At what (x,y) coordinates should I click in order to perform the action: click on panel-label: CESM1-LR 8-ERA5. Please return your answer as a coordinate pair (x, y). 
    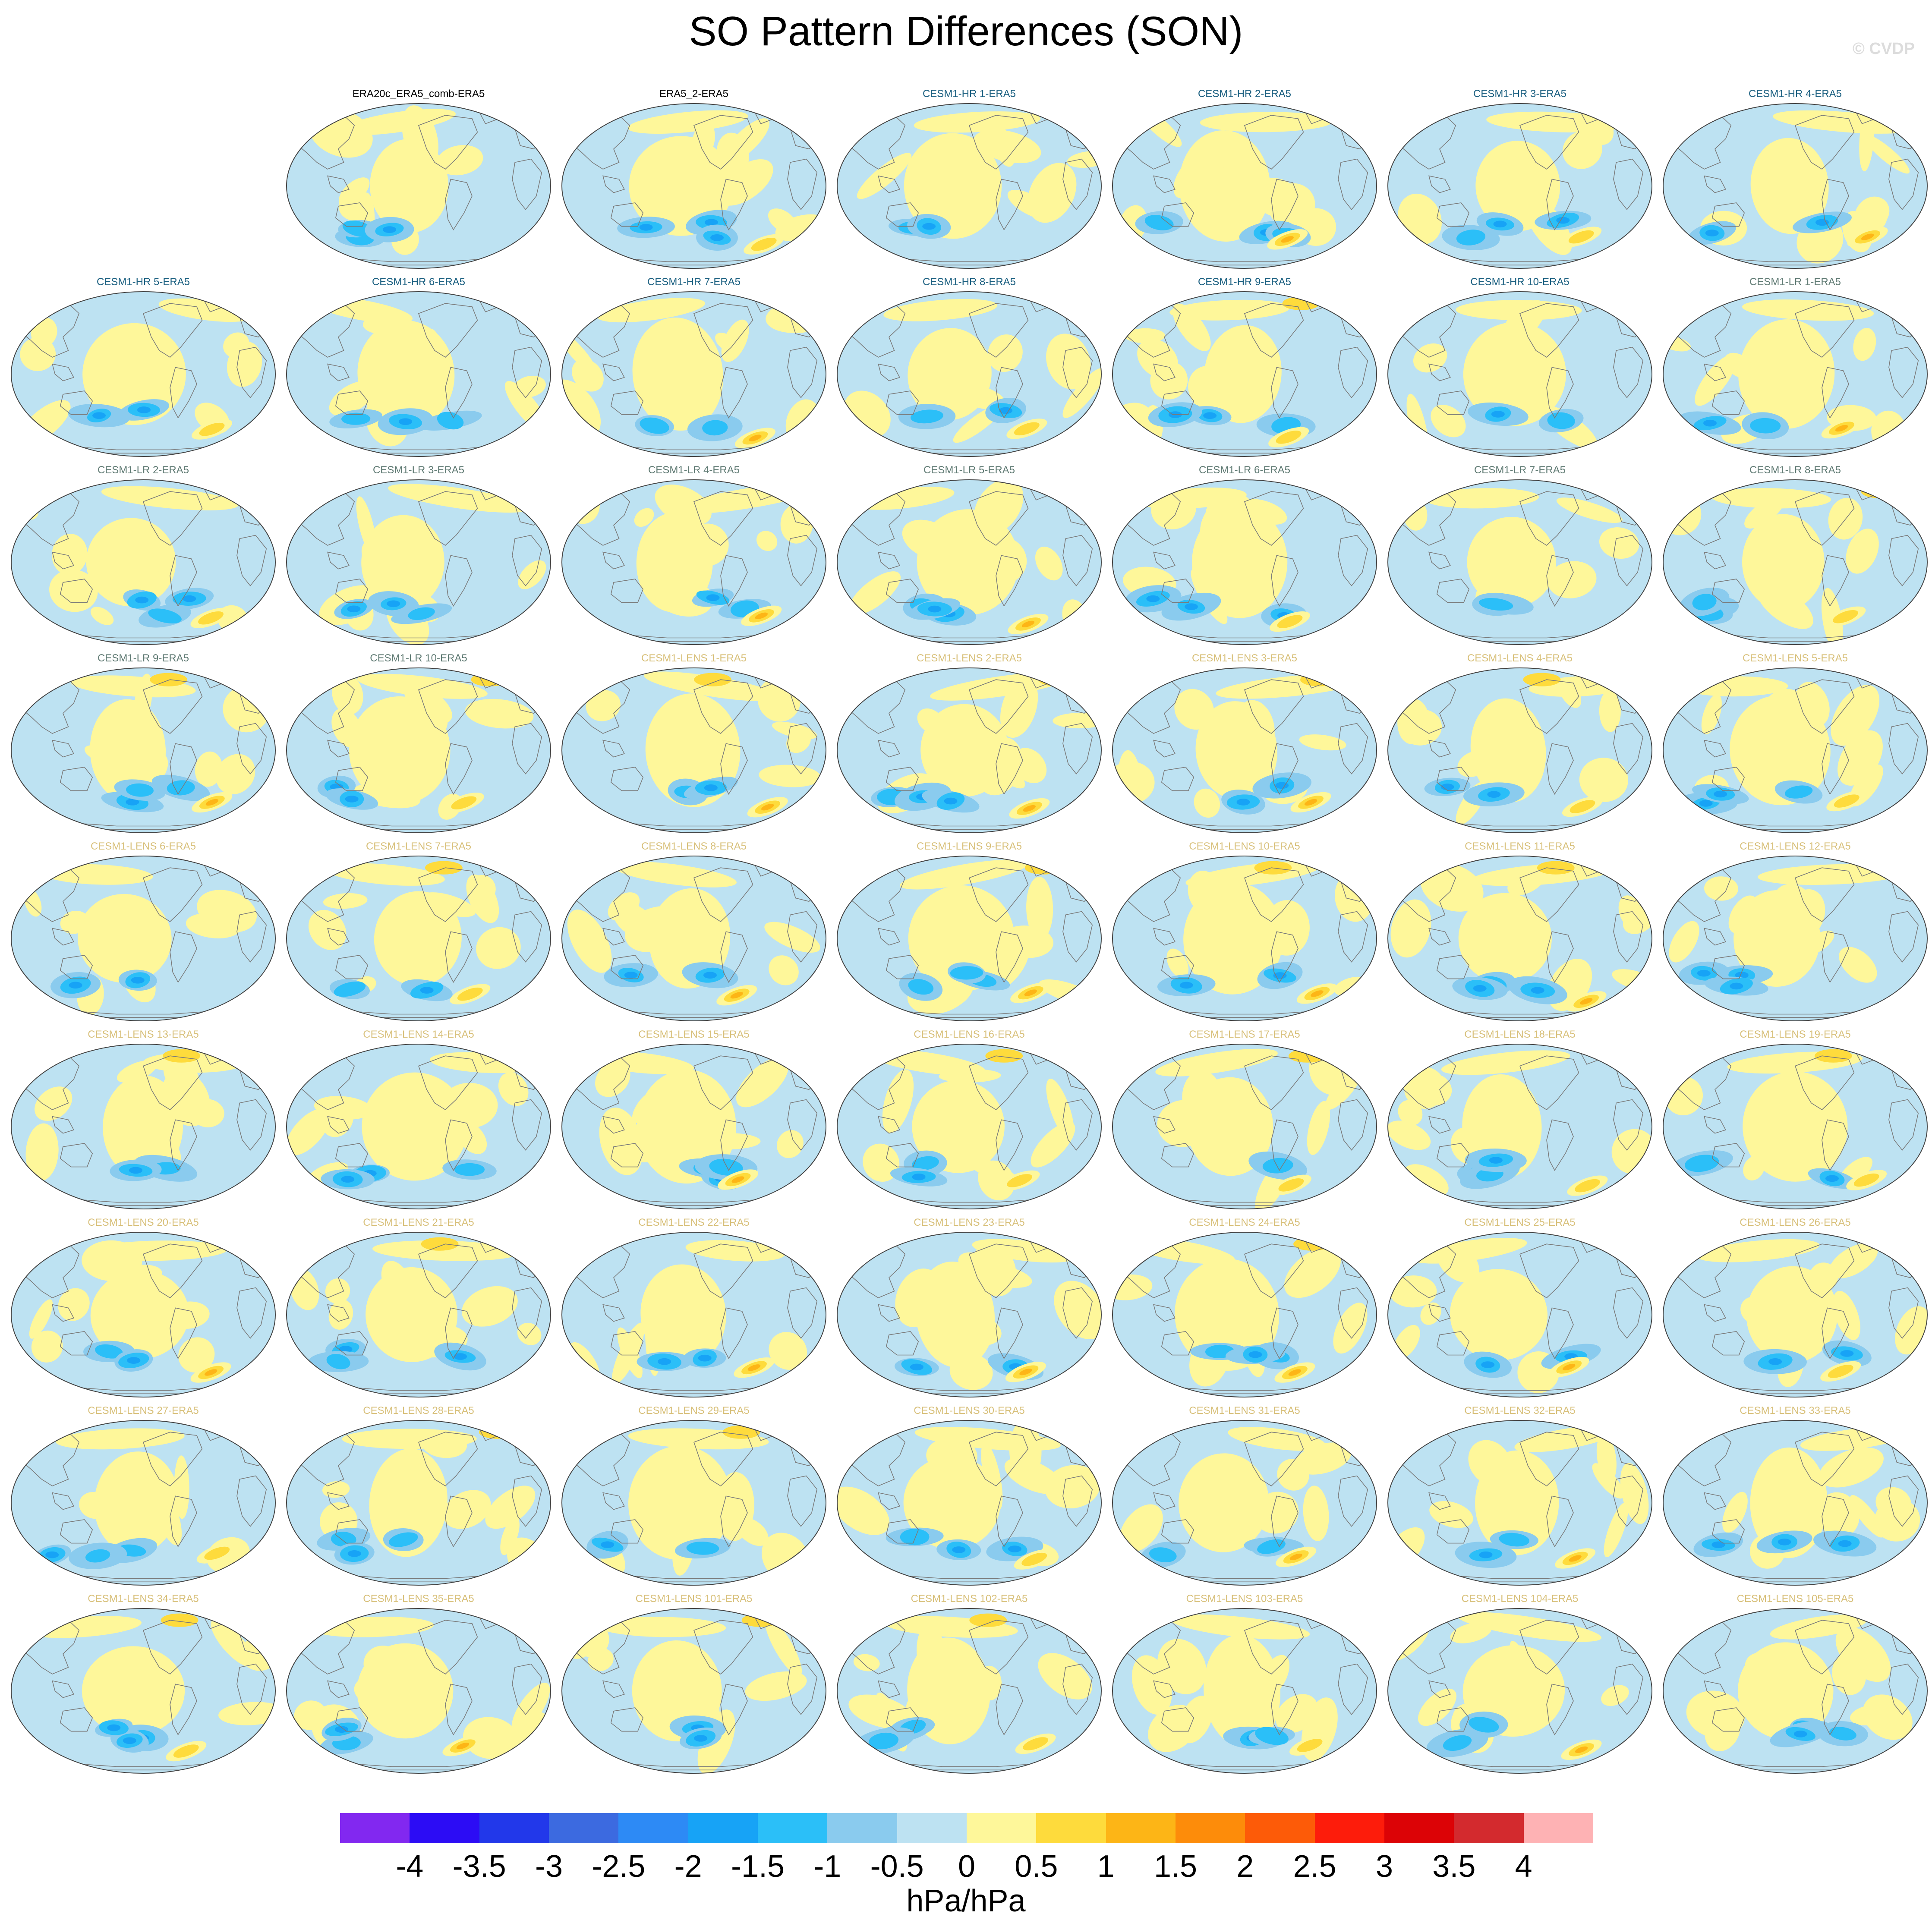
    Looking at the image, I should click on (1795, 470).